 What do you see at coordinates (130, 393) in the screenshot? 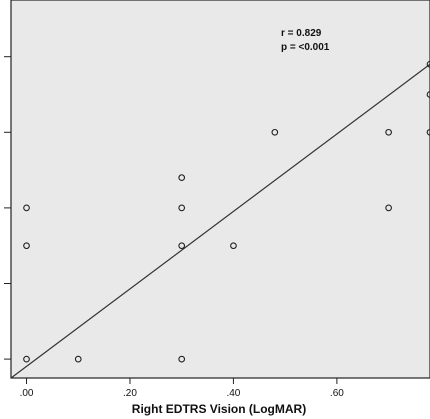
I see `x-tick-label: .20` at bounding box center [130, 393].